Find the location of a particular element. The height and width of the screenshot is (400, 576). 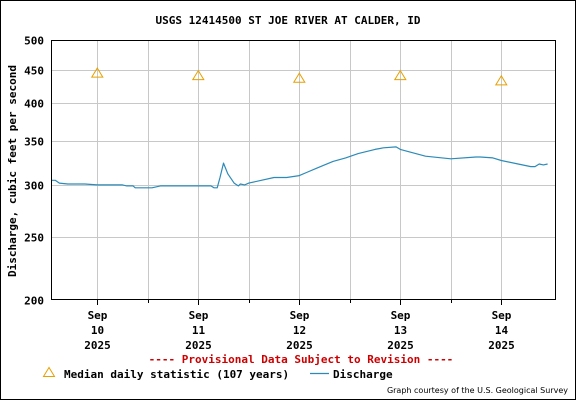

chart-title: USGS 12414500 ST JOE RIVER AT CALDER, ID is located at coordinates (288, 20).